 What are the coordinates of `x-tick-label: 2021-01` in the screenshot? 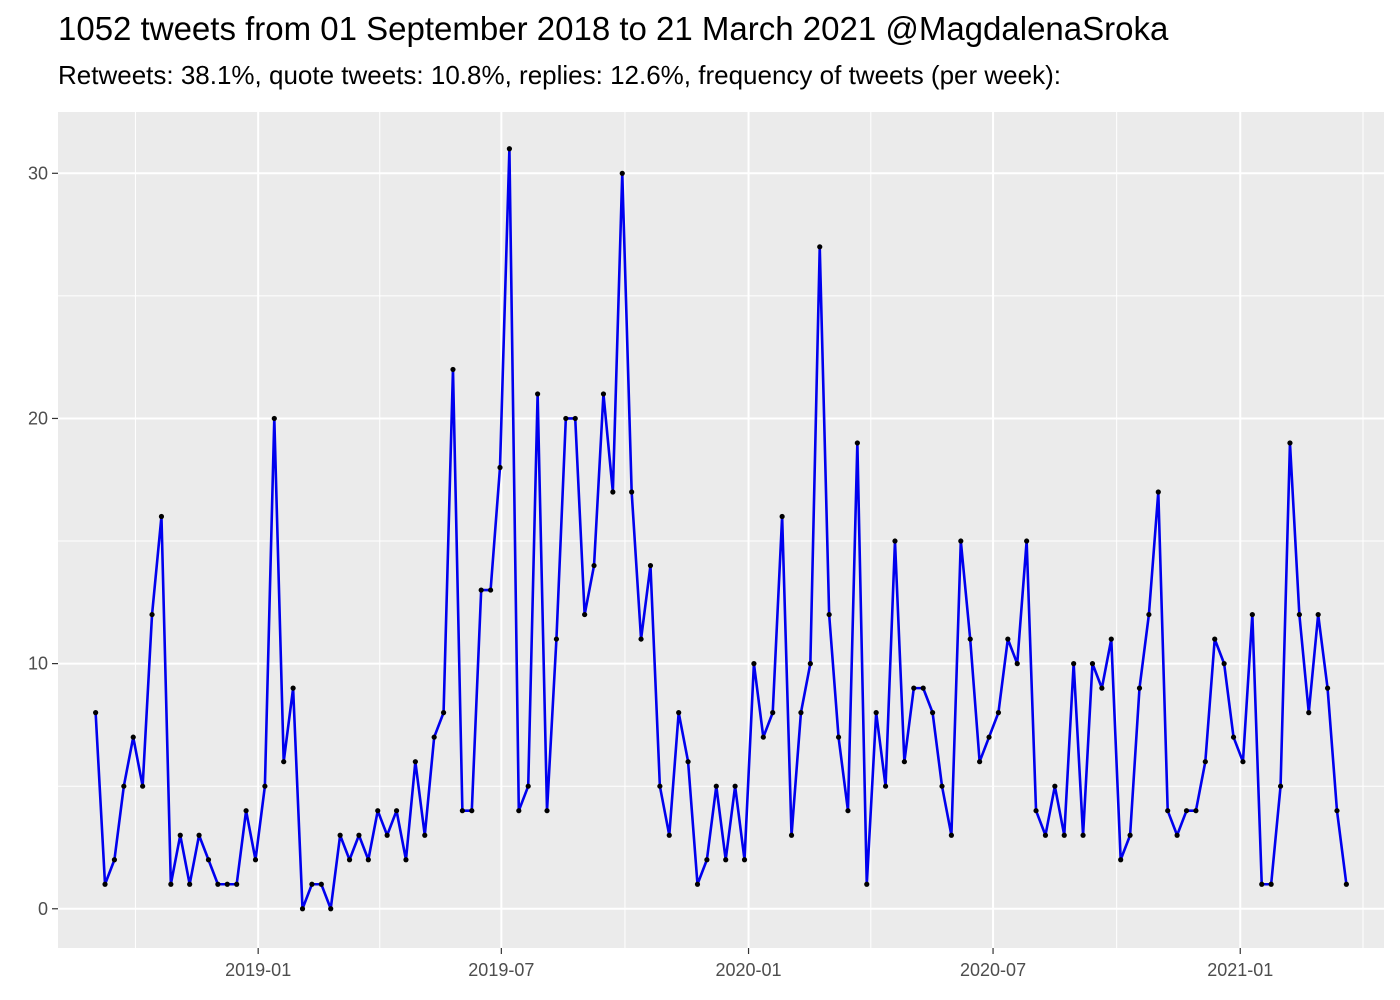 It's located at (1240, 970).